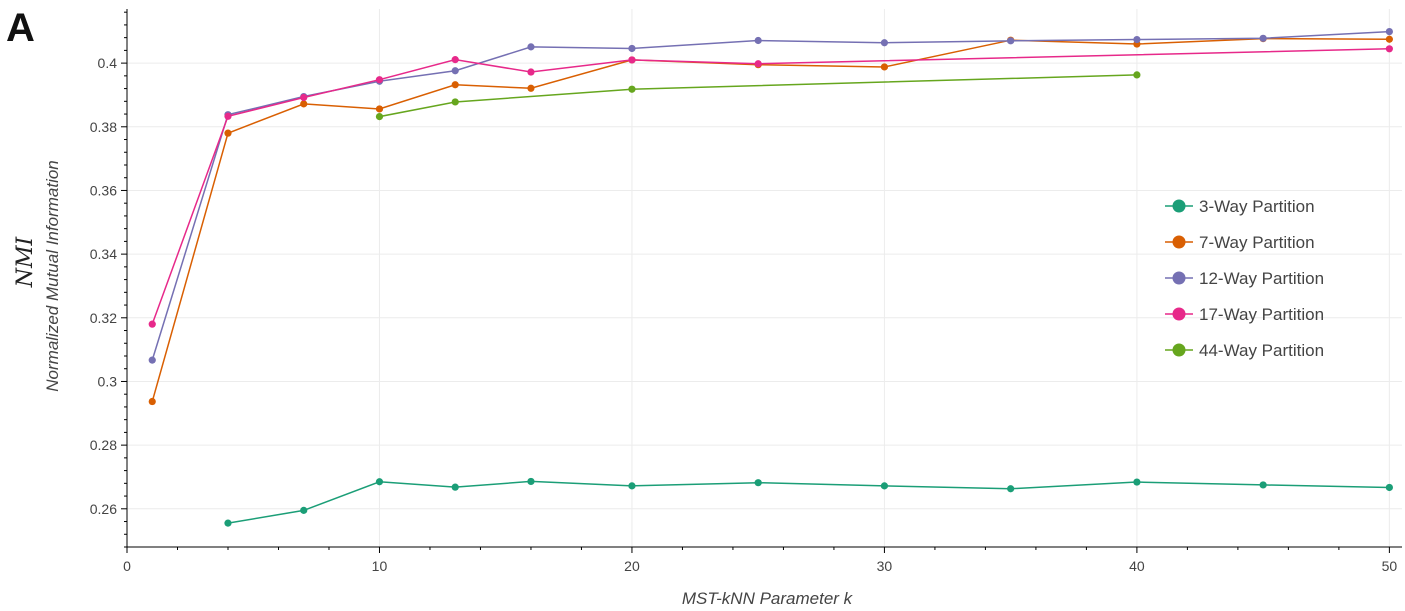 The image size is (1405, 611). Describe the element at coordinates (103, 127) in the screenshot. I see `y-tick-label: 0.38` at that location.